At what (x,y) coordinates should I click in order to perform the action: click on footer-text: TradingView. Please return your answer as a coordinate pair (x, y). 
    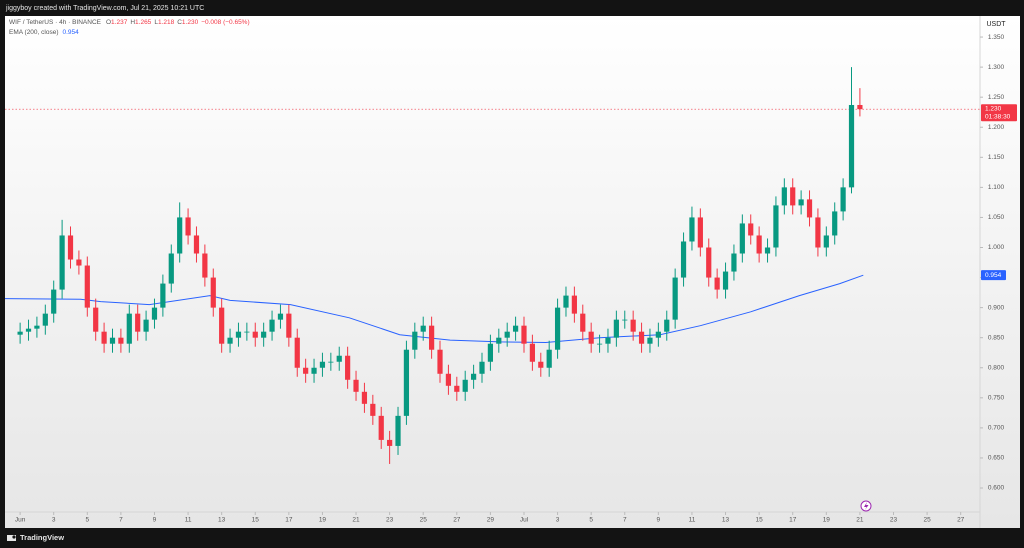
    Looking at the image, I should click on (42, 537).